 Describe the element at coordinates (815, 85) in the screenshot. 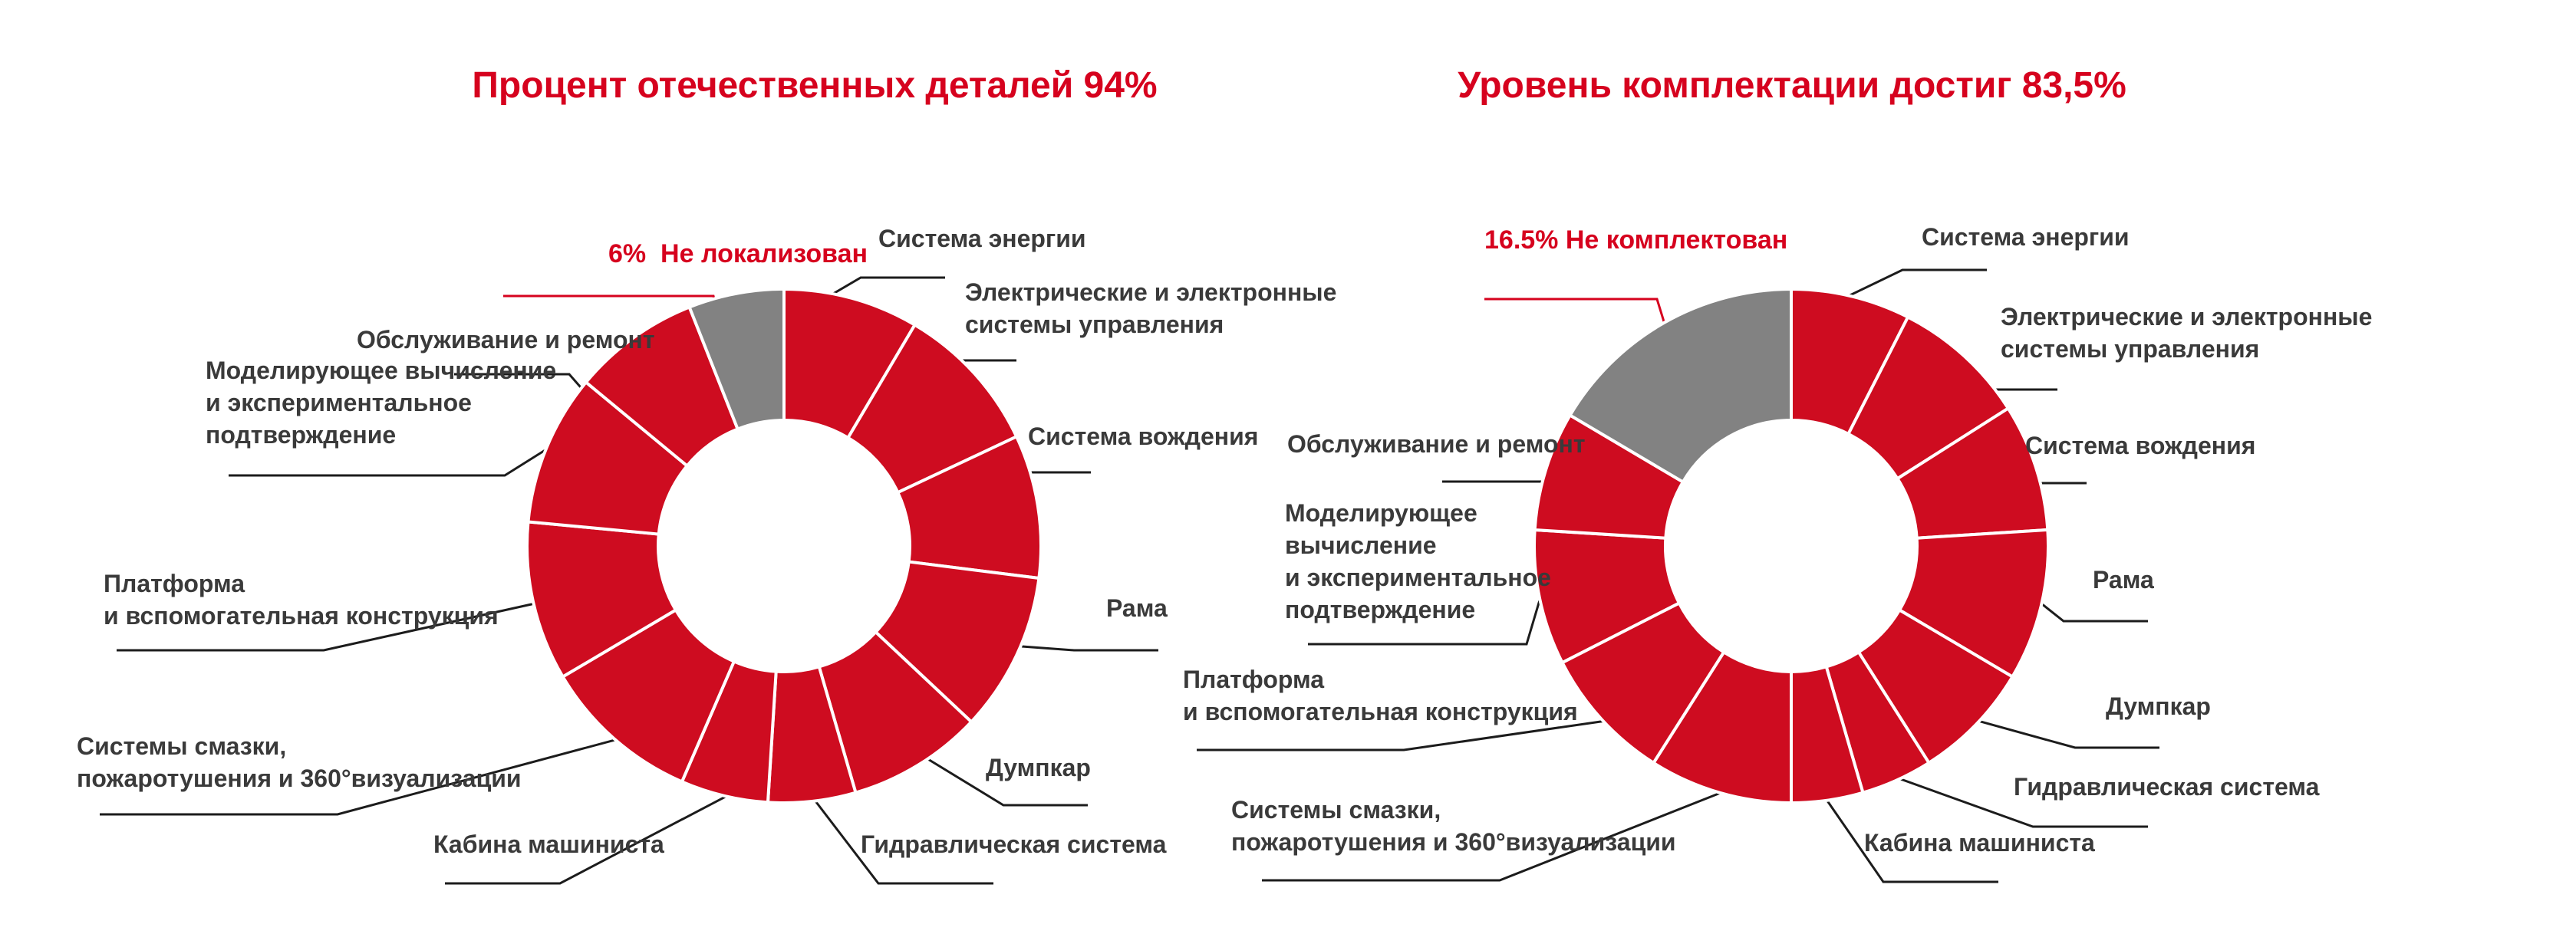

I see `chart-title-localization: Процент отечественных деталей 94%` at that location.